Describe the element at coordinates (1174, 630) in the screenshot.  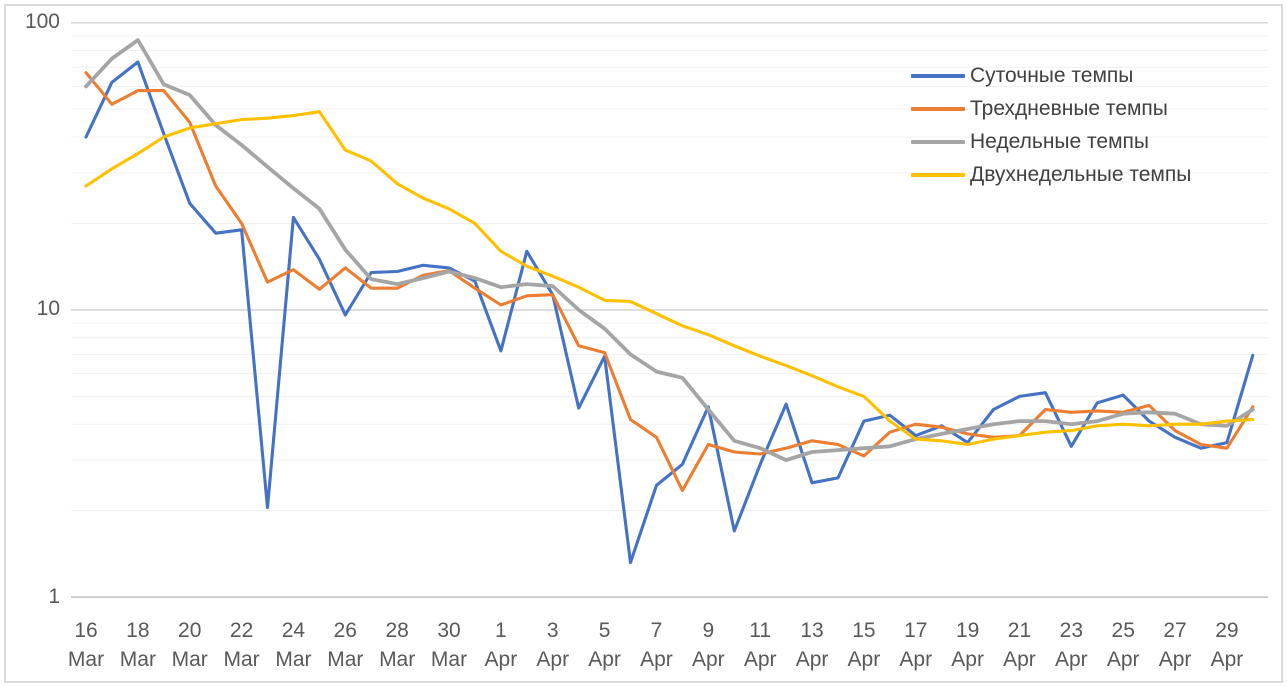
I see `x-tick-label: 27` at that location.